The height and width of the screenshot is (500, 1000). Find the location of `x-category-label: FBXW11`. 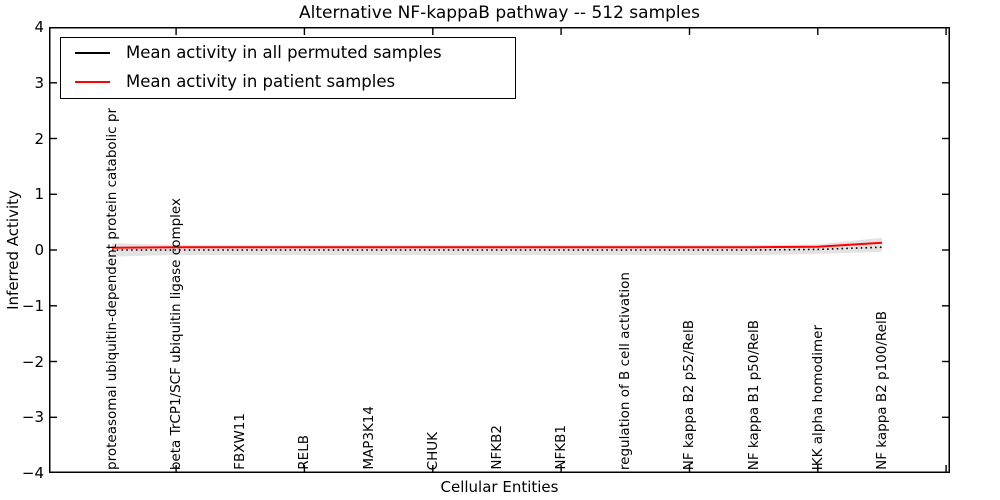

x-category-label: FBXW11 is located at coordinates (240, 441).